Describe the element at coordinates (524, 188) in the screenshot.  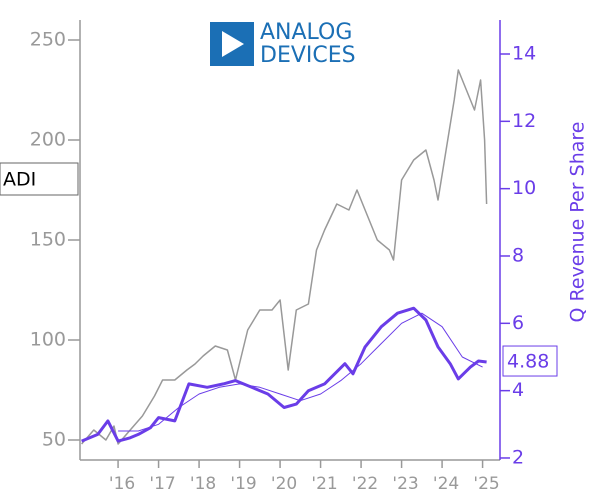
I see `y2-tick-label: 10` at that location.